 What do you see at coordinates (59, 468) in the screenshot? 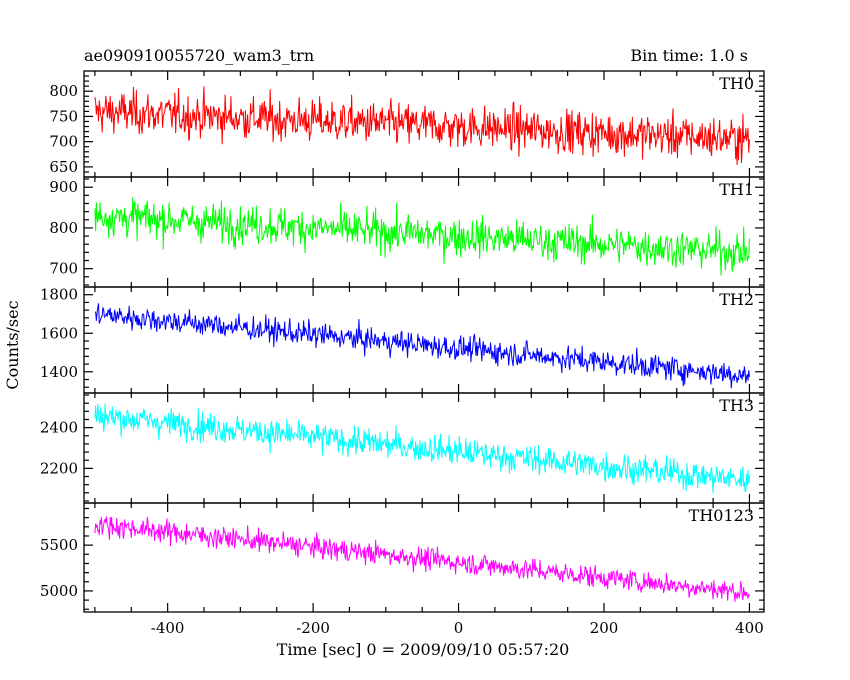
I see `y-tick-label: 2200` at bounding box center [59, 468].